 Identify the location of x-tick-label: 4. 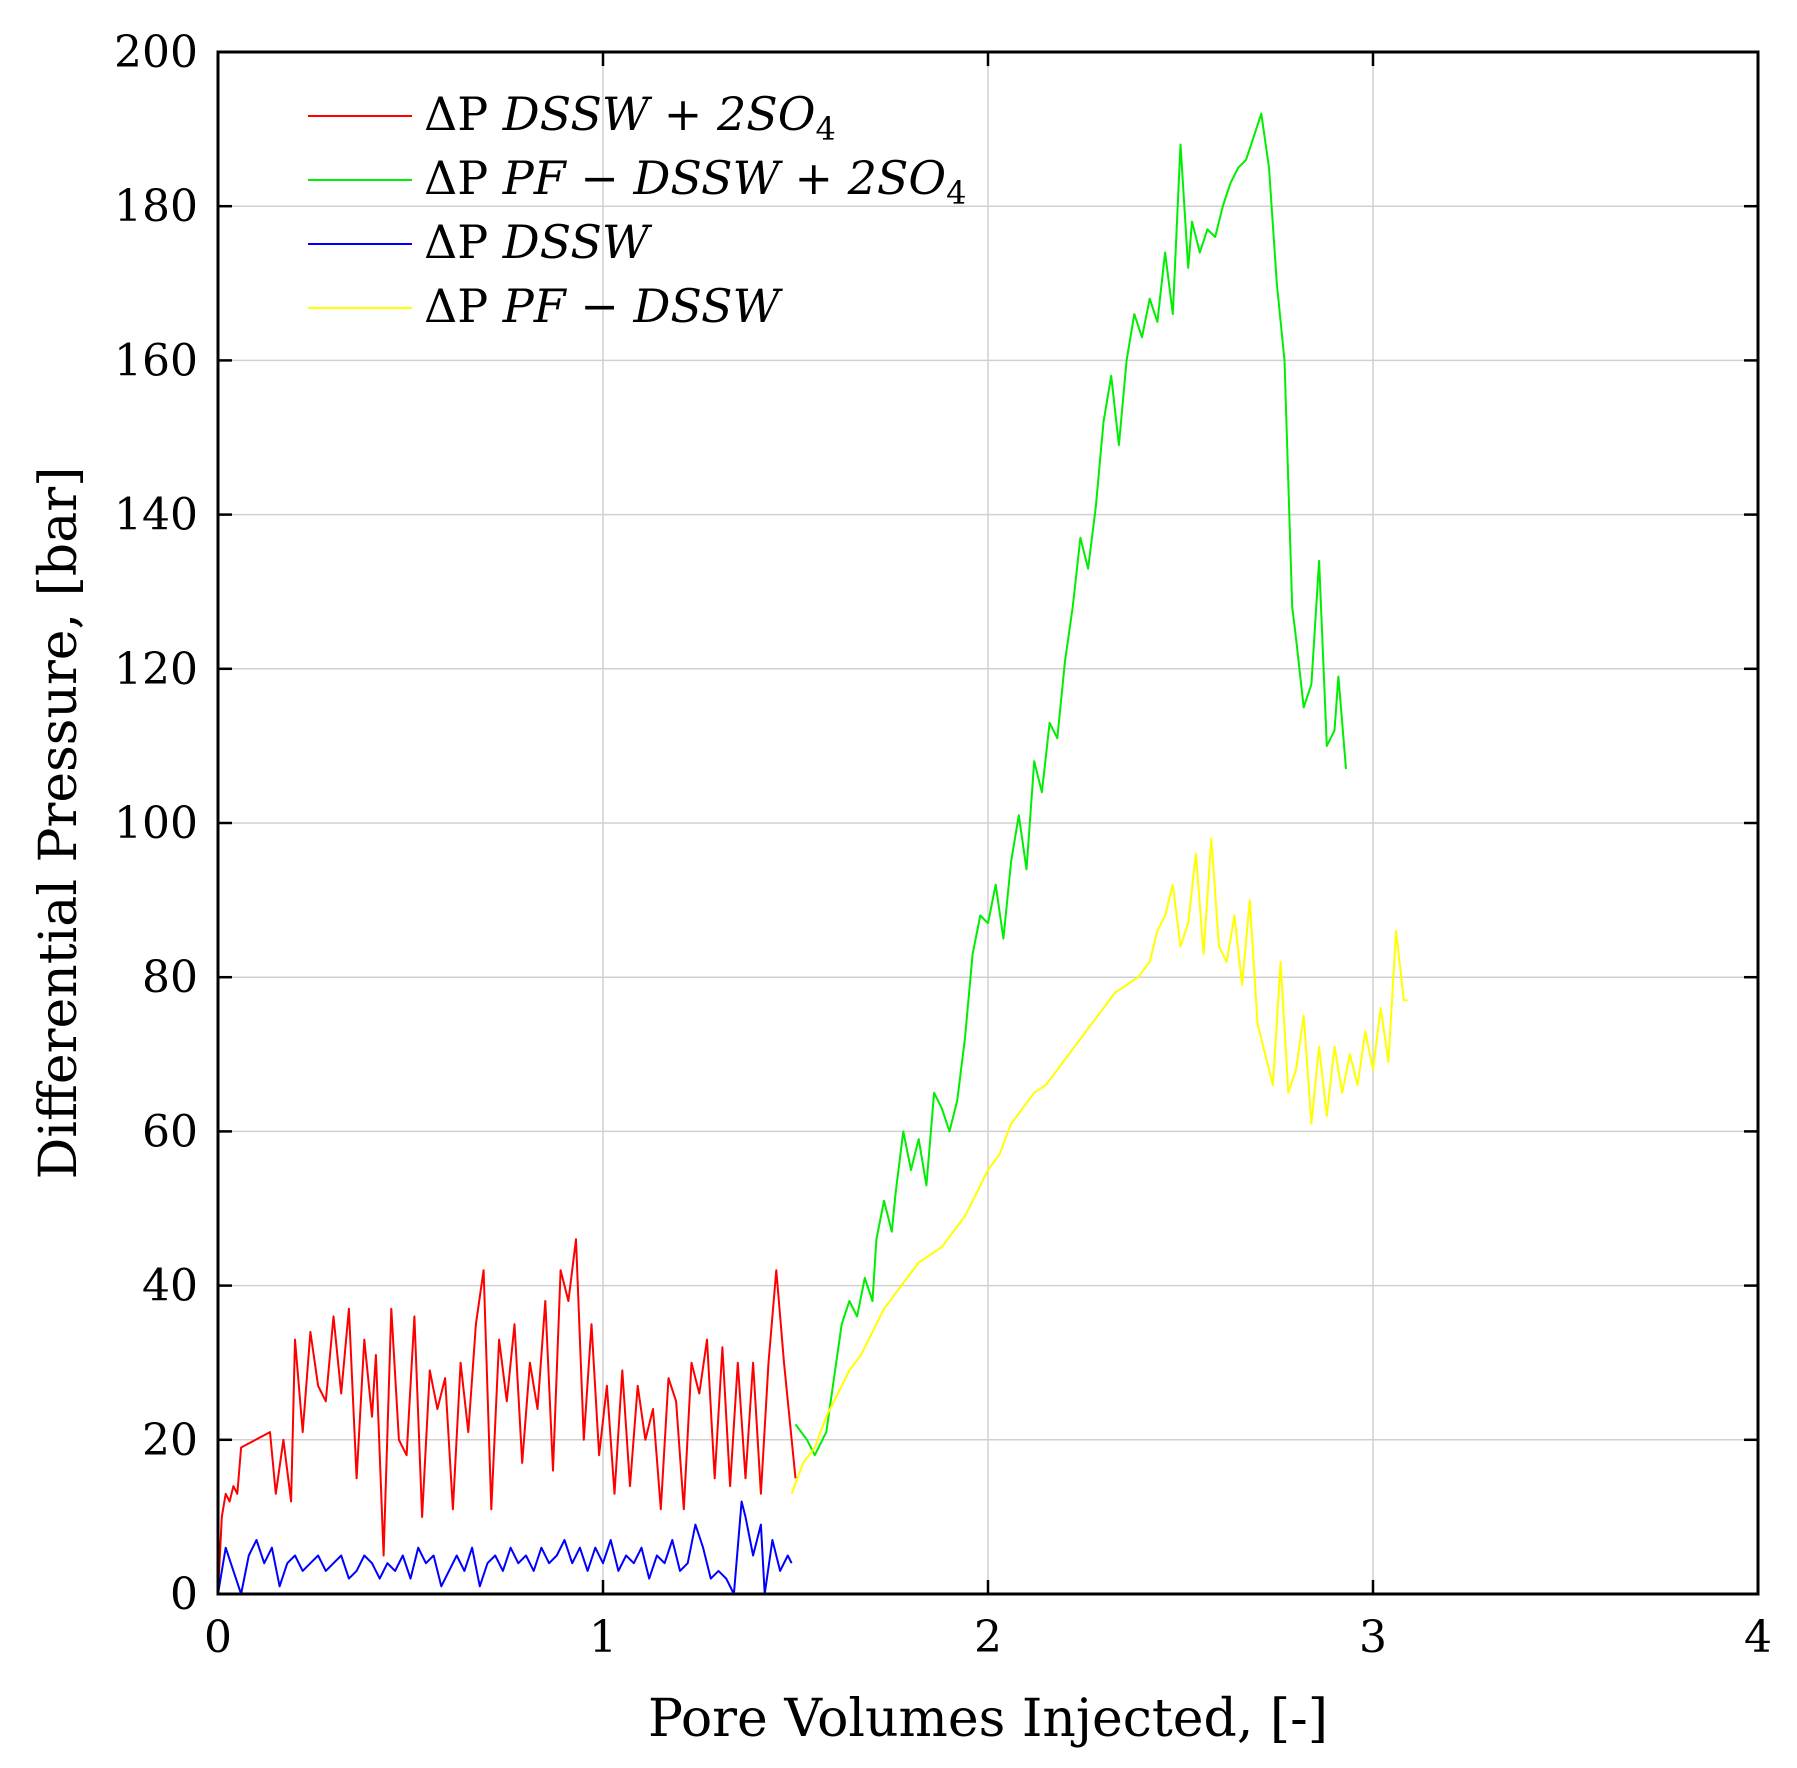
(1758, 1637).